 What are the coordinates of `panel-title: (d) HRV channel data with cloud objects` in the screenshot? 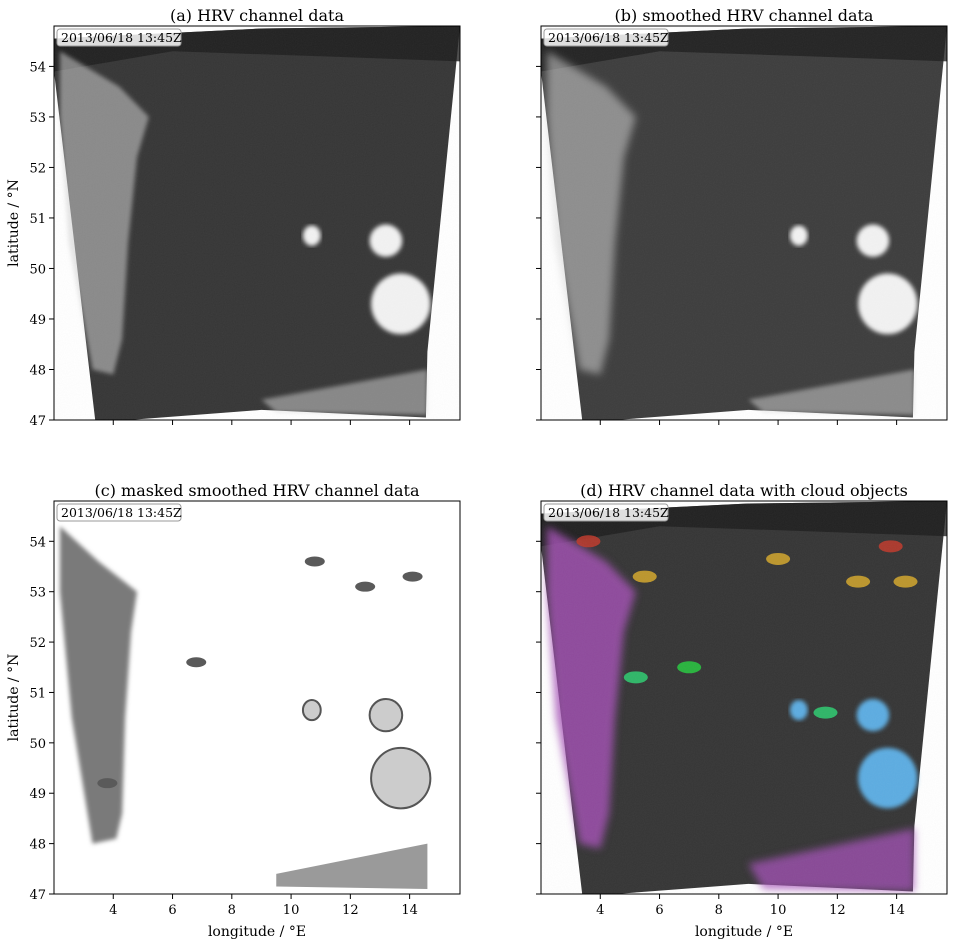 It's located at (744, 490).